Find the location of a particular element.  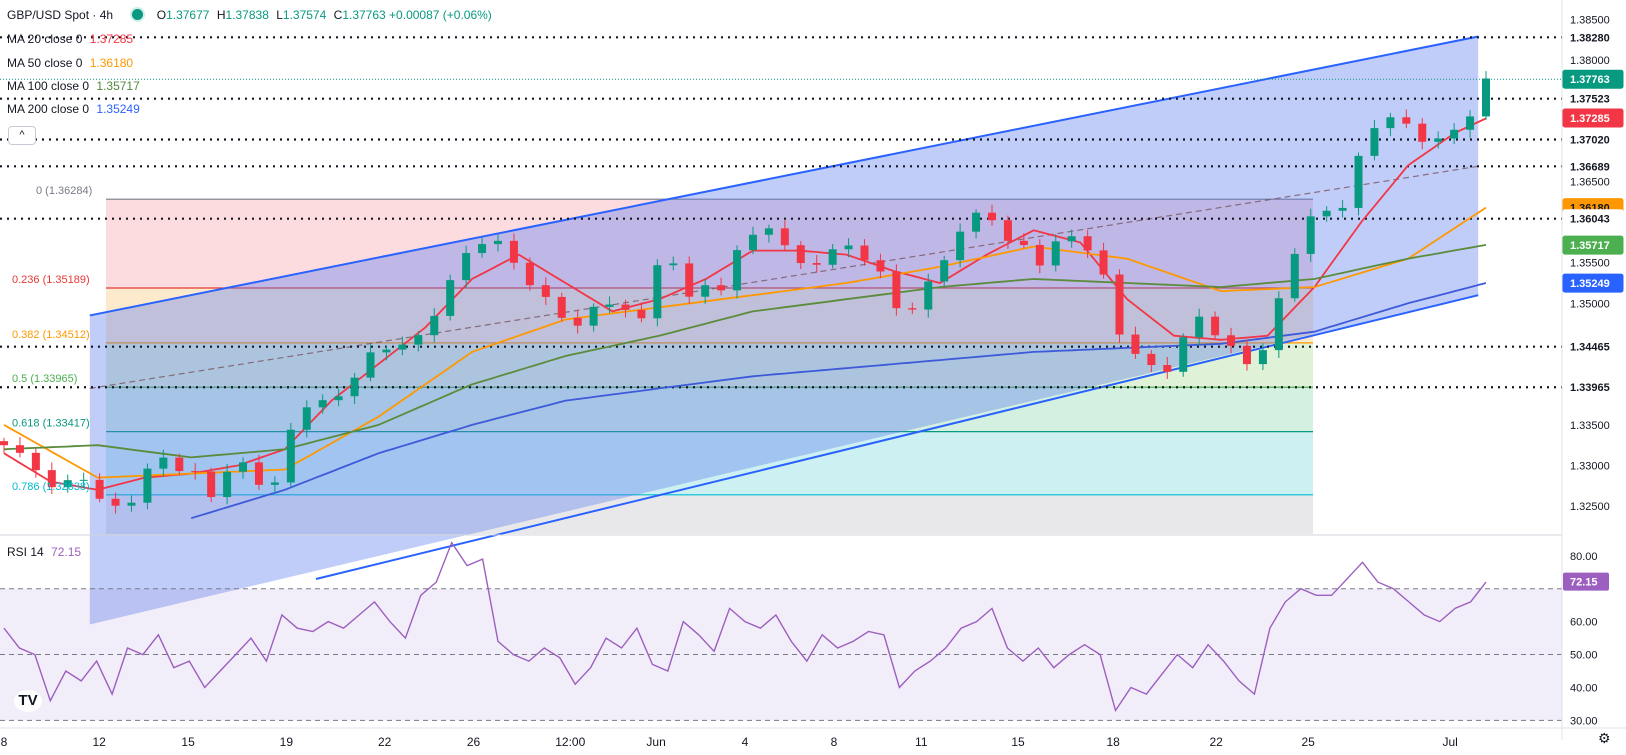

indicator-ma200: MA 200 close 0 1.35249 is located at coordinates (73, 109).